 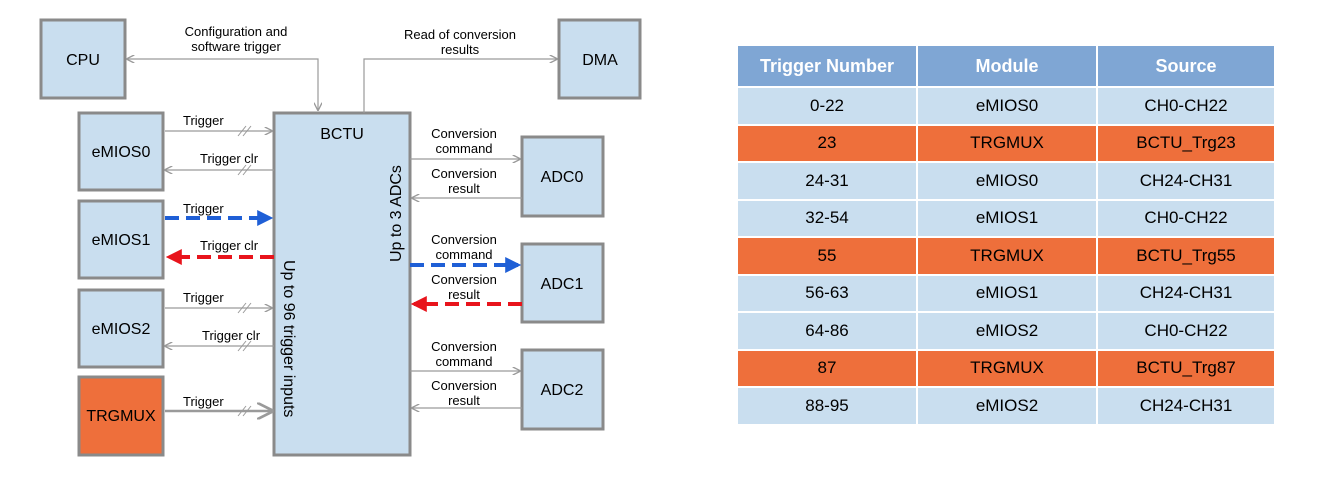 I want to click on emios2-block, so click(x=121, y=328).